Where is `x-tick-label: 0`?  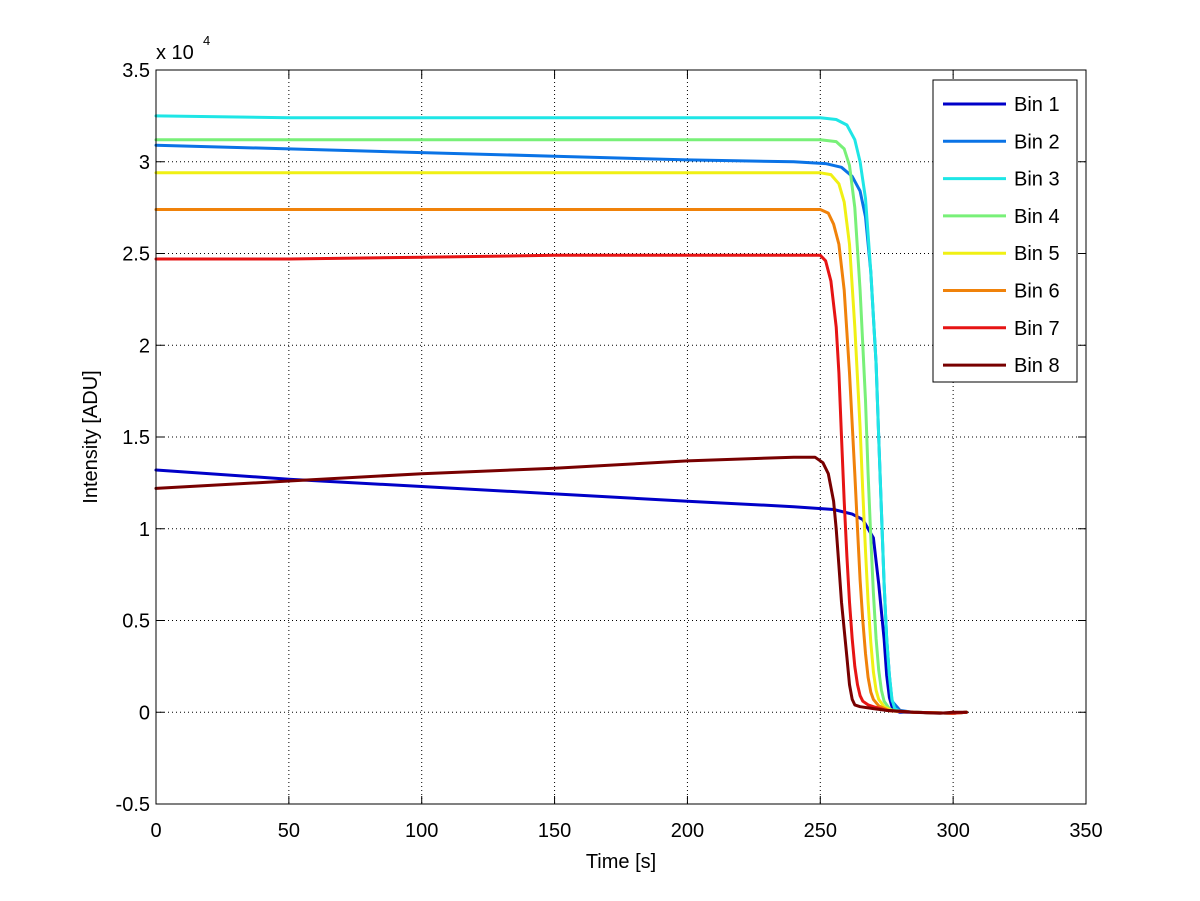 x-tick-label: 0 is located at coordinates (155, 831).